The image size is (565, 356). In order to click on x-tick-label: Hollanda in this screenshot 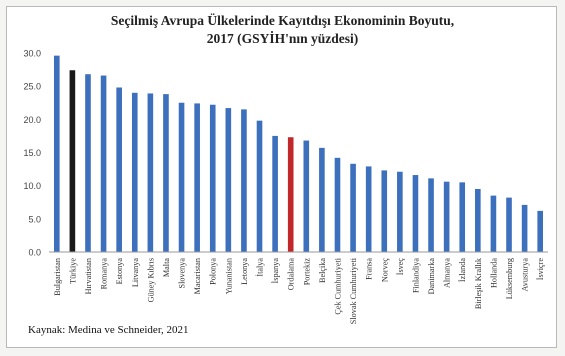, I will do `click(493, 273)`.